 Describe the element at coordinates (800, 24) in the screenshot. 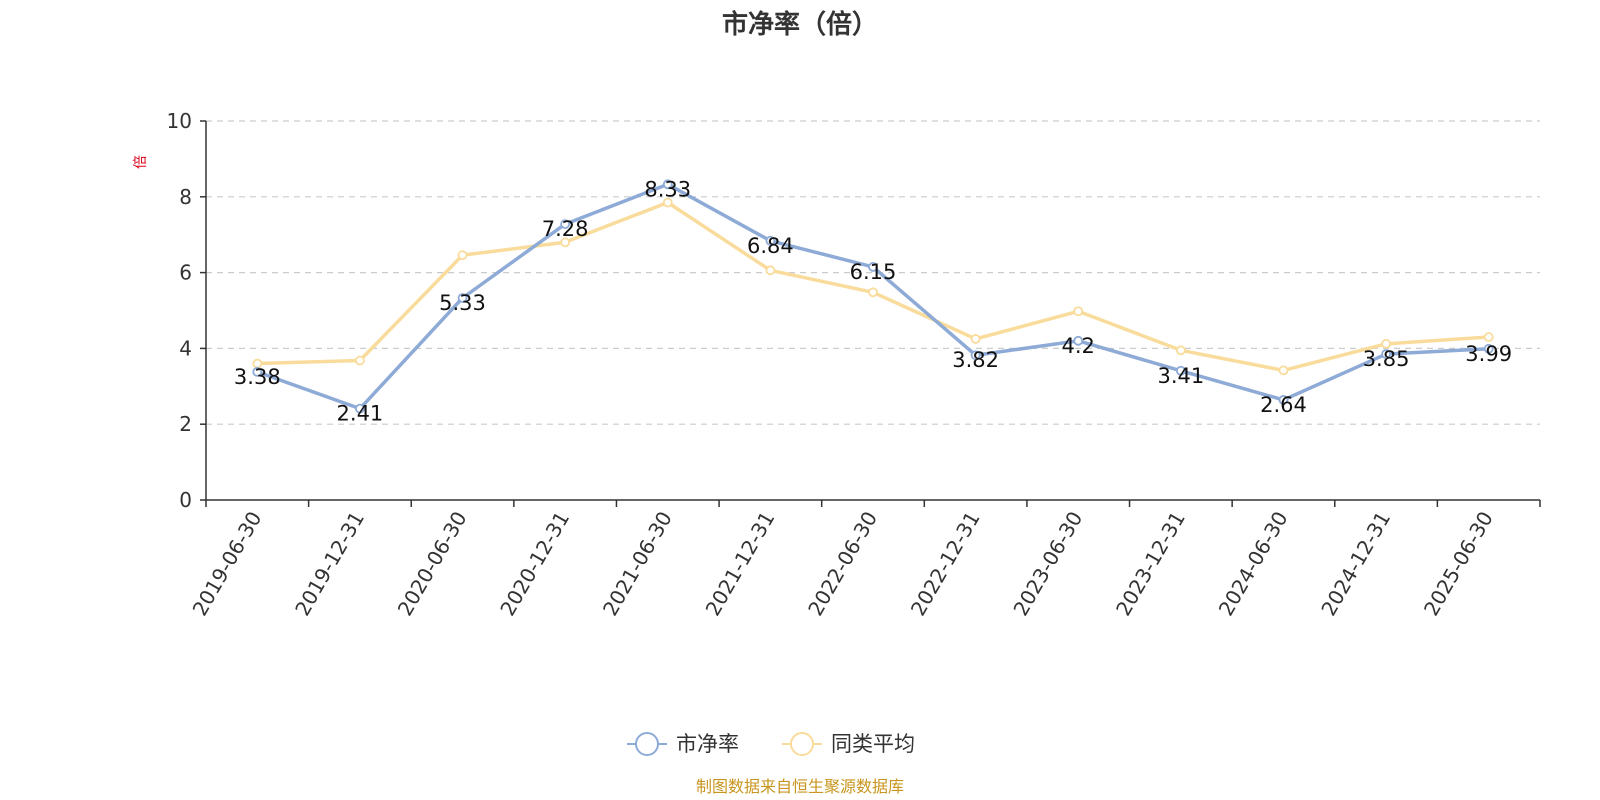

I see `chart-title: 市净率（倍）` at that location.